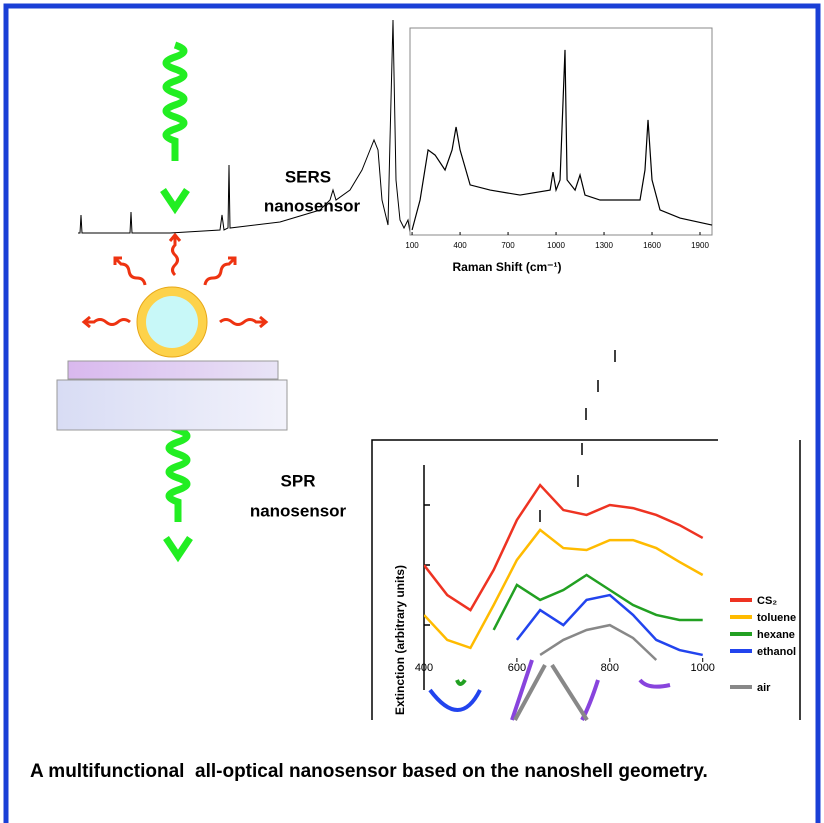  I want to click on spr-label: SPR, so click(298, 480).